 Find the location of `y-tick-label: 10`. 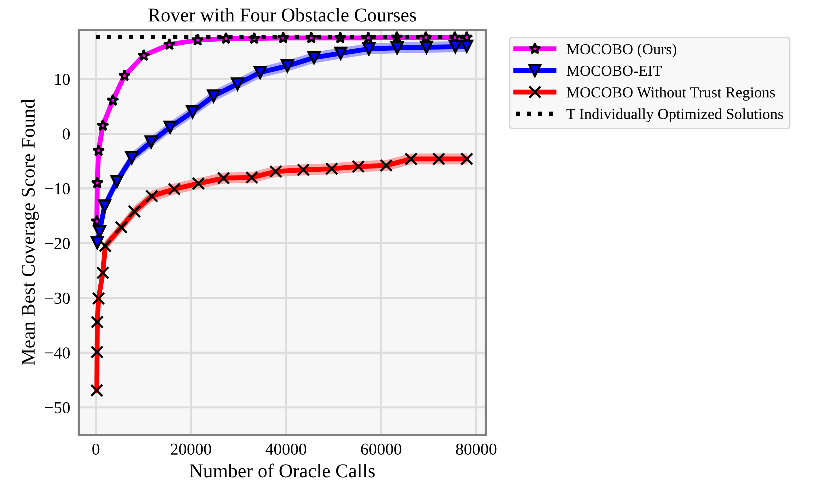

y-tick-label: 10 is located at coordinates (62, 80).